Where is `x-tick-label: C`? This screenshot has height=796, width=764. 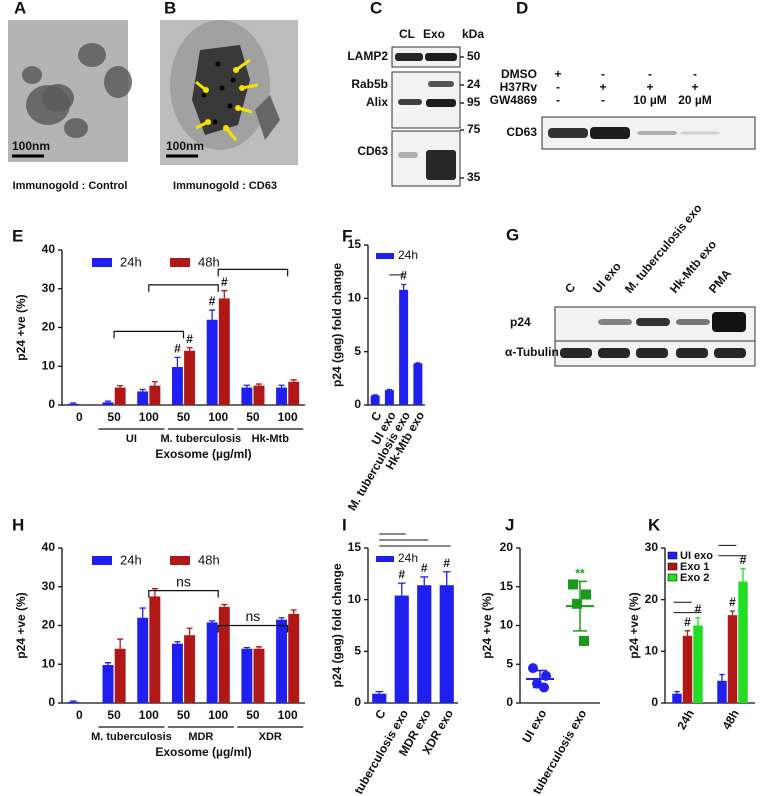
x-tick-label: C is located at coordinates (380, 714).